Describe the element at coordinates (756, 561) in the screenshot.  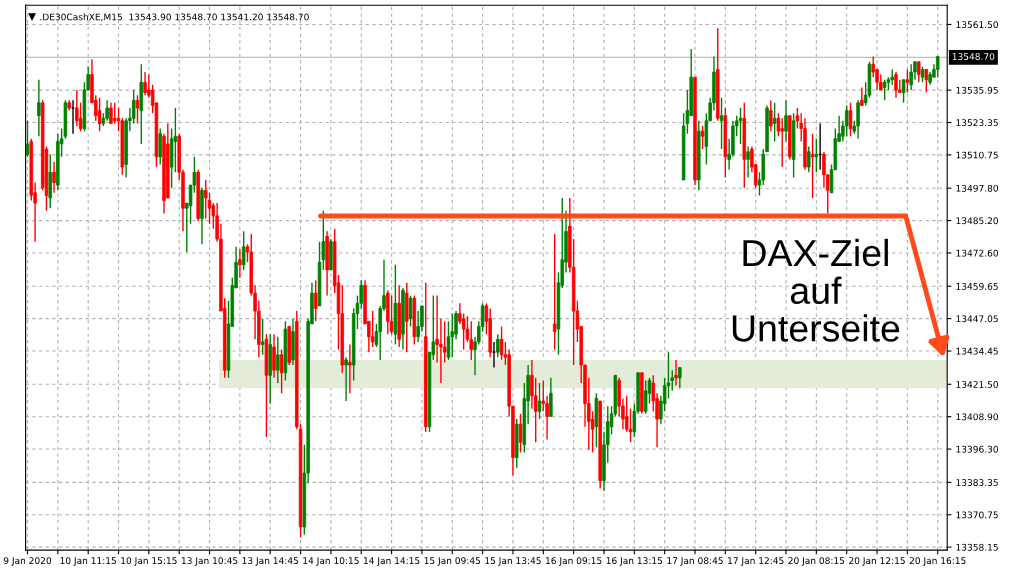
I see `x-tick-label: 17 Jan 12:45` at that location.